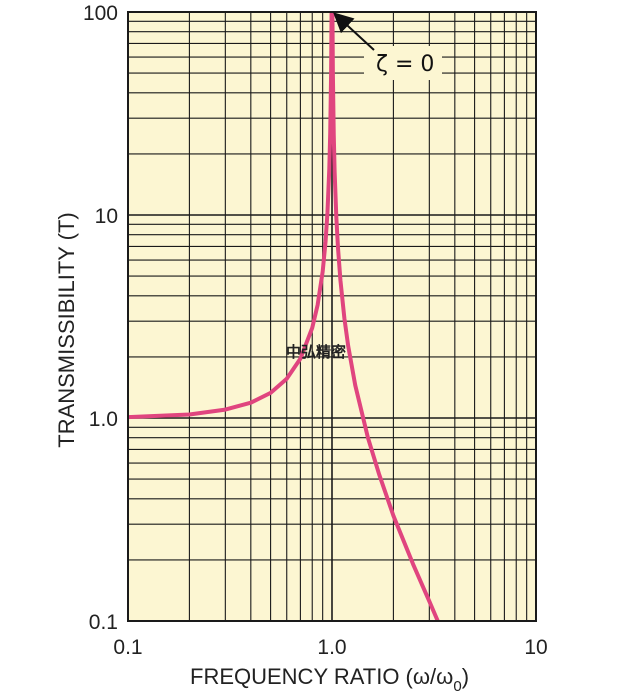 The width and height of the screenshot is (640, 699). I want to click on annotation-label: ζ = 0, so click(405, 64).